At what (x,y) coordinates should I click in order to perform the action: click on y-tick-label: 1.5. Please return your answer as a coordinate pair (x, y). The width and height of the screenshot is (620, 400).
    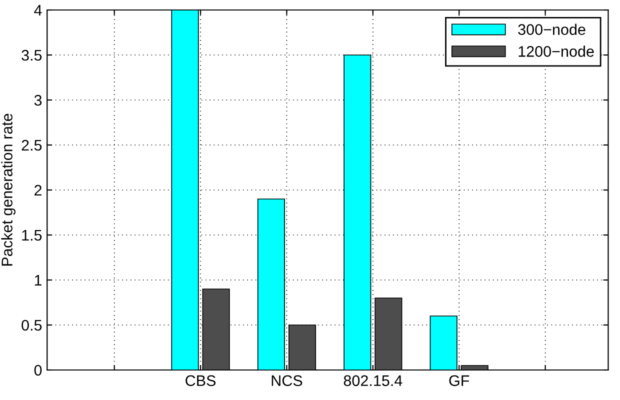
    Looking at the image, I should click on (32, 235).